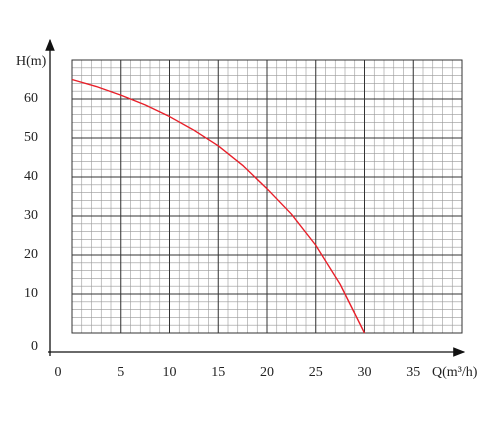 This screenshot has height=441, width=500. I want to click on y-tick-label: 60, so click(31, 98).